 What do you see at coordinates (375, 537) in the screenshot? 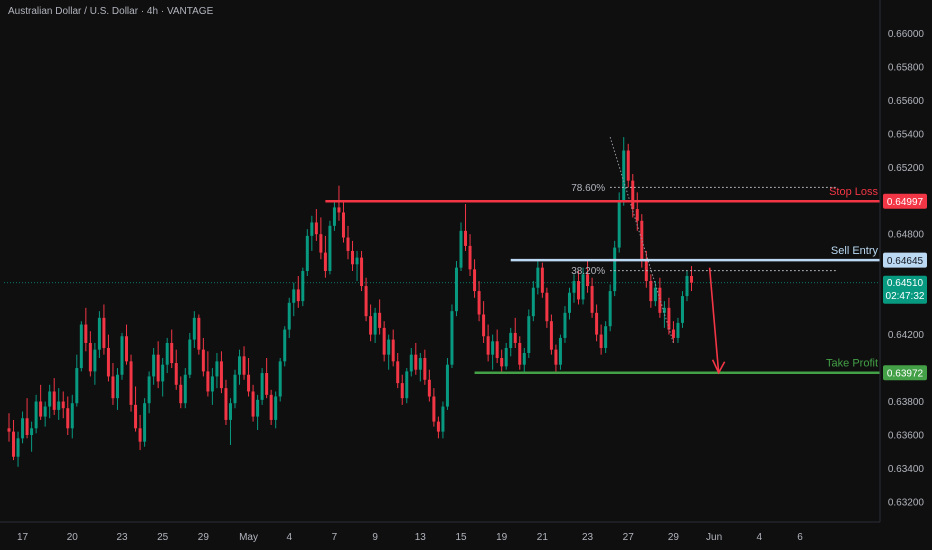
I see `x-tick-label: 9` at bounding box center [375, 537].